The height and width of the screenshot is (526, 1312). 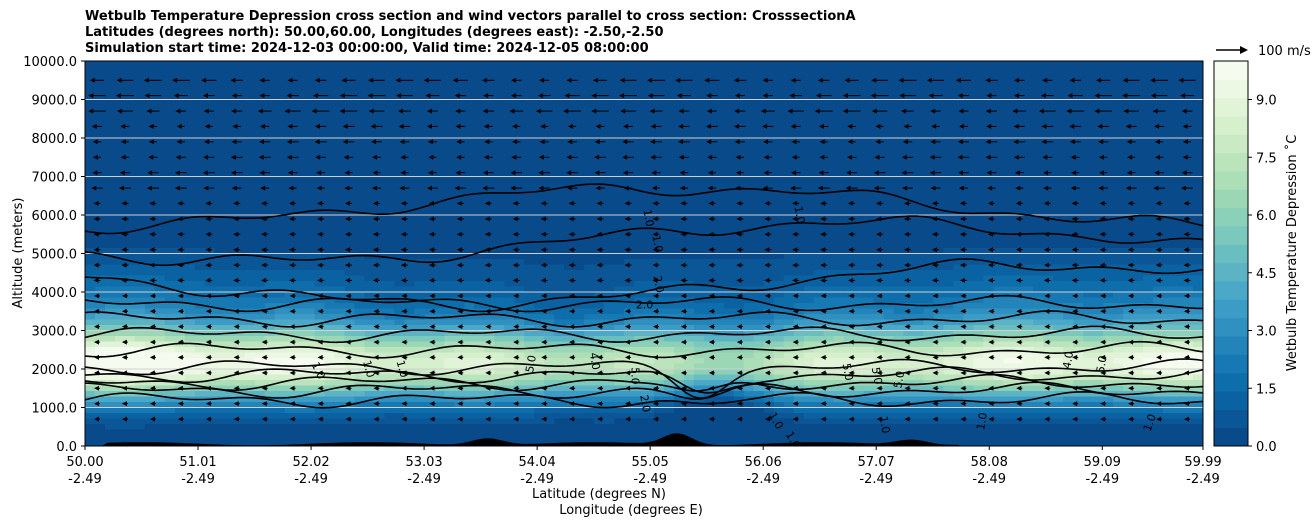 What do you see at coordinates (644, 439) in the screenshot?
I see `terrain-shape` at bounding box center [644, 439].